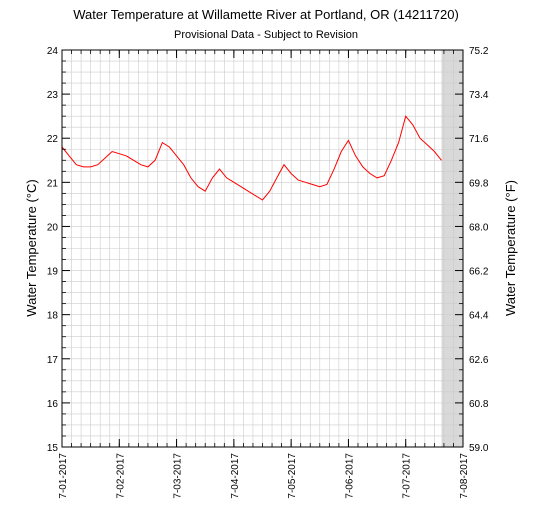 Image resolution: width=550 pixels, height=508 pixels. Describe the element at coordinates (479, 404) in the screenshot. I see `y-tick-label-right: 60.8` at that location.